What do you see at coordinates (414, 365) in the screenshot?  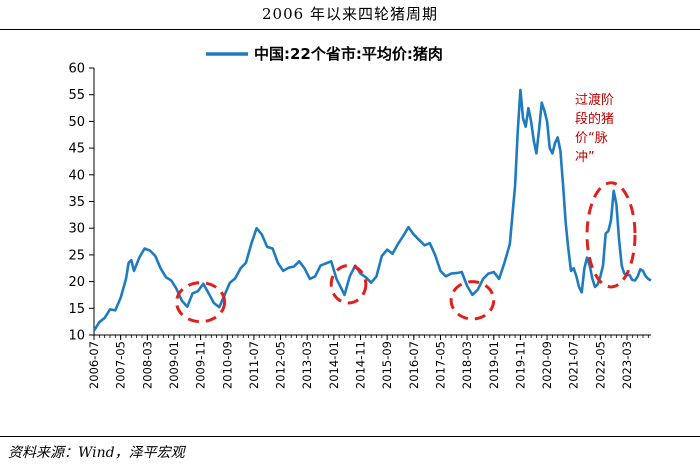 I see `x-tick-label: 2016-07` at bounding box center [414, 365].